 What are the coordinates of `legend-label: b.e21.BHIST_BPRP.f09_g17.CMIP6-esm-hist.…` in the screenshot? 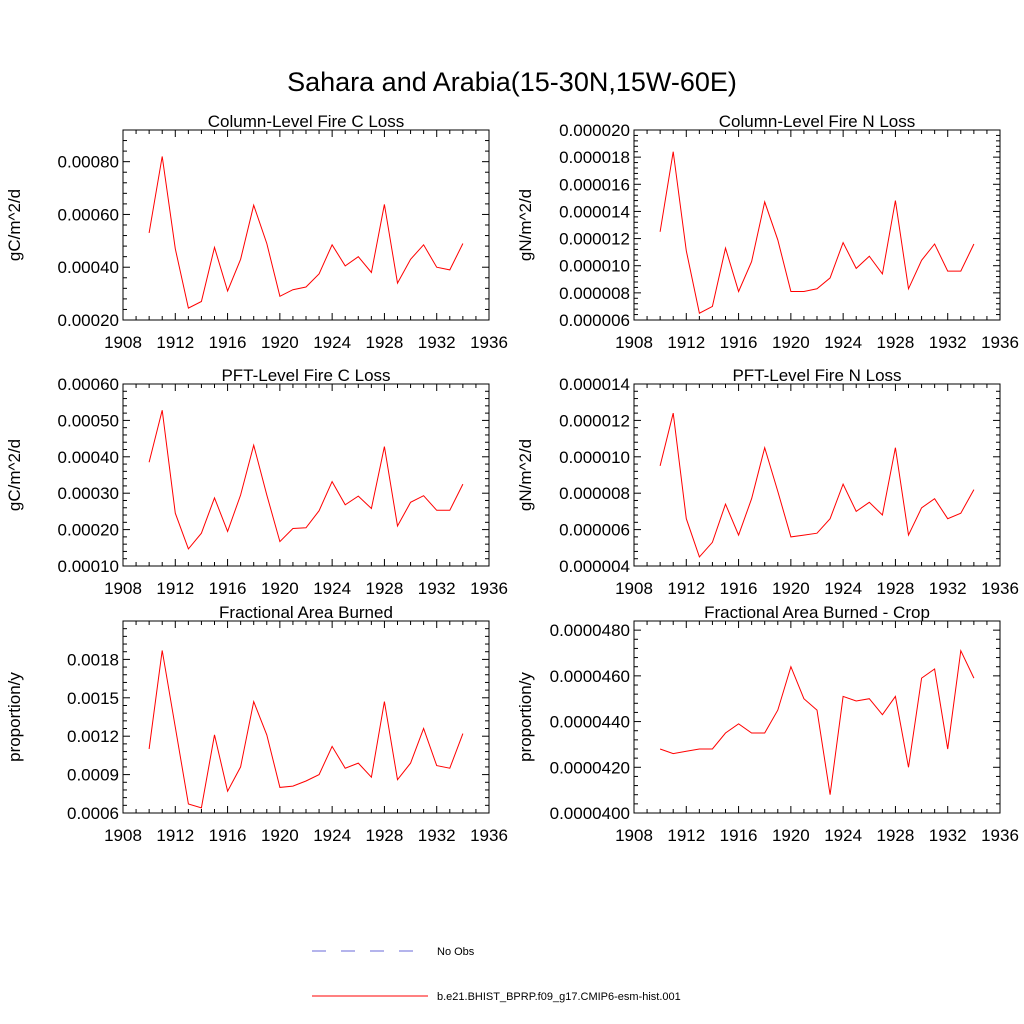 It's located at (559, 997).